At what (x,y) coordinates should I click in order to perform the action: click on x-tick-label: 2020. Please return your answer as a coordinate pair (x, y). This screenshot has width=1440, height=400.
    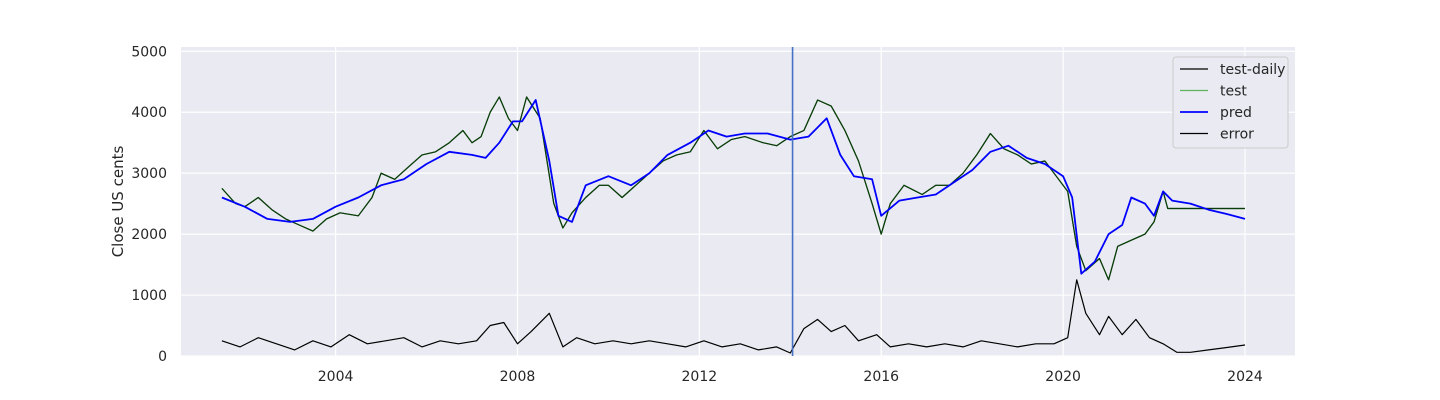
    Looking at the image, I should click on (1063, 377).